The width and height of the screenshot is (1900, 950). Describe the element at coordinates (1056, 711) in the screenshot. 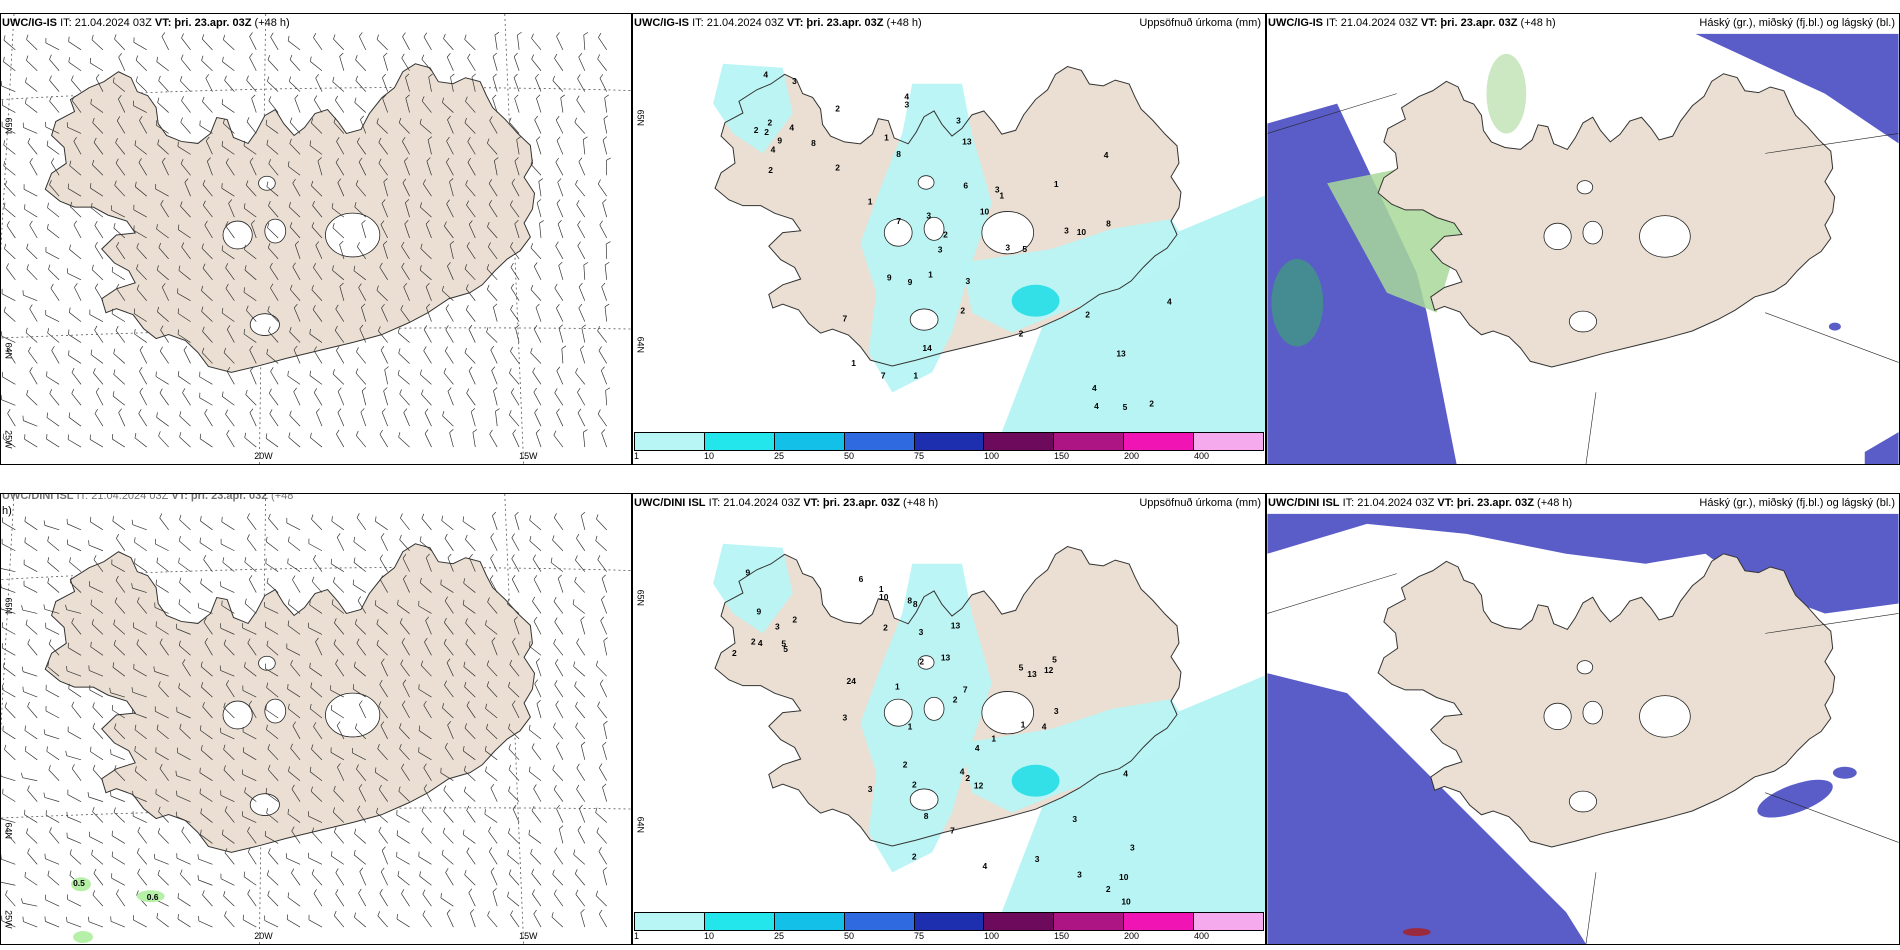

I see `precip-value: 3` at that location.